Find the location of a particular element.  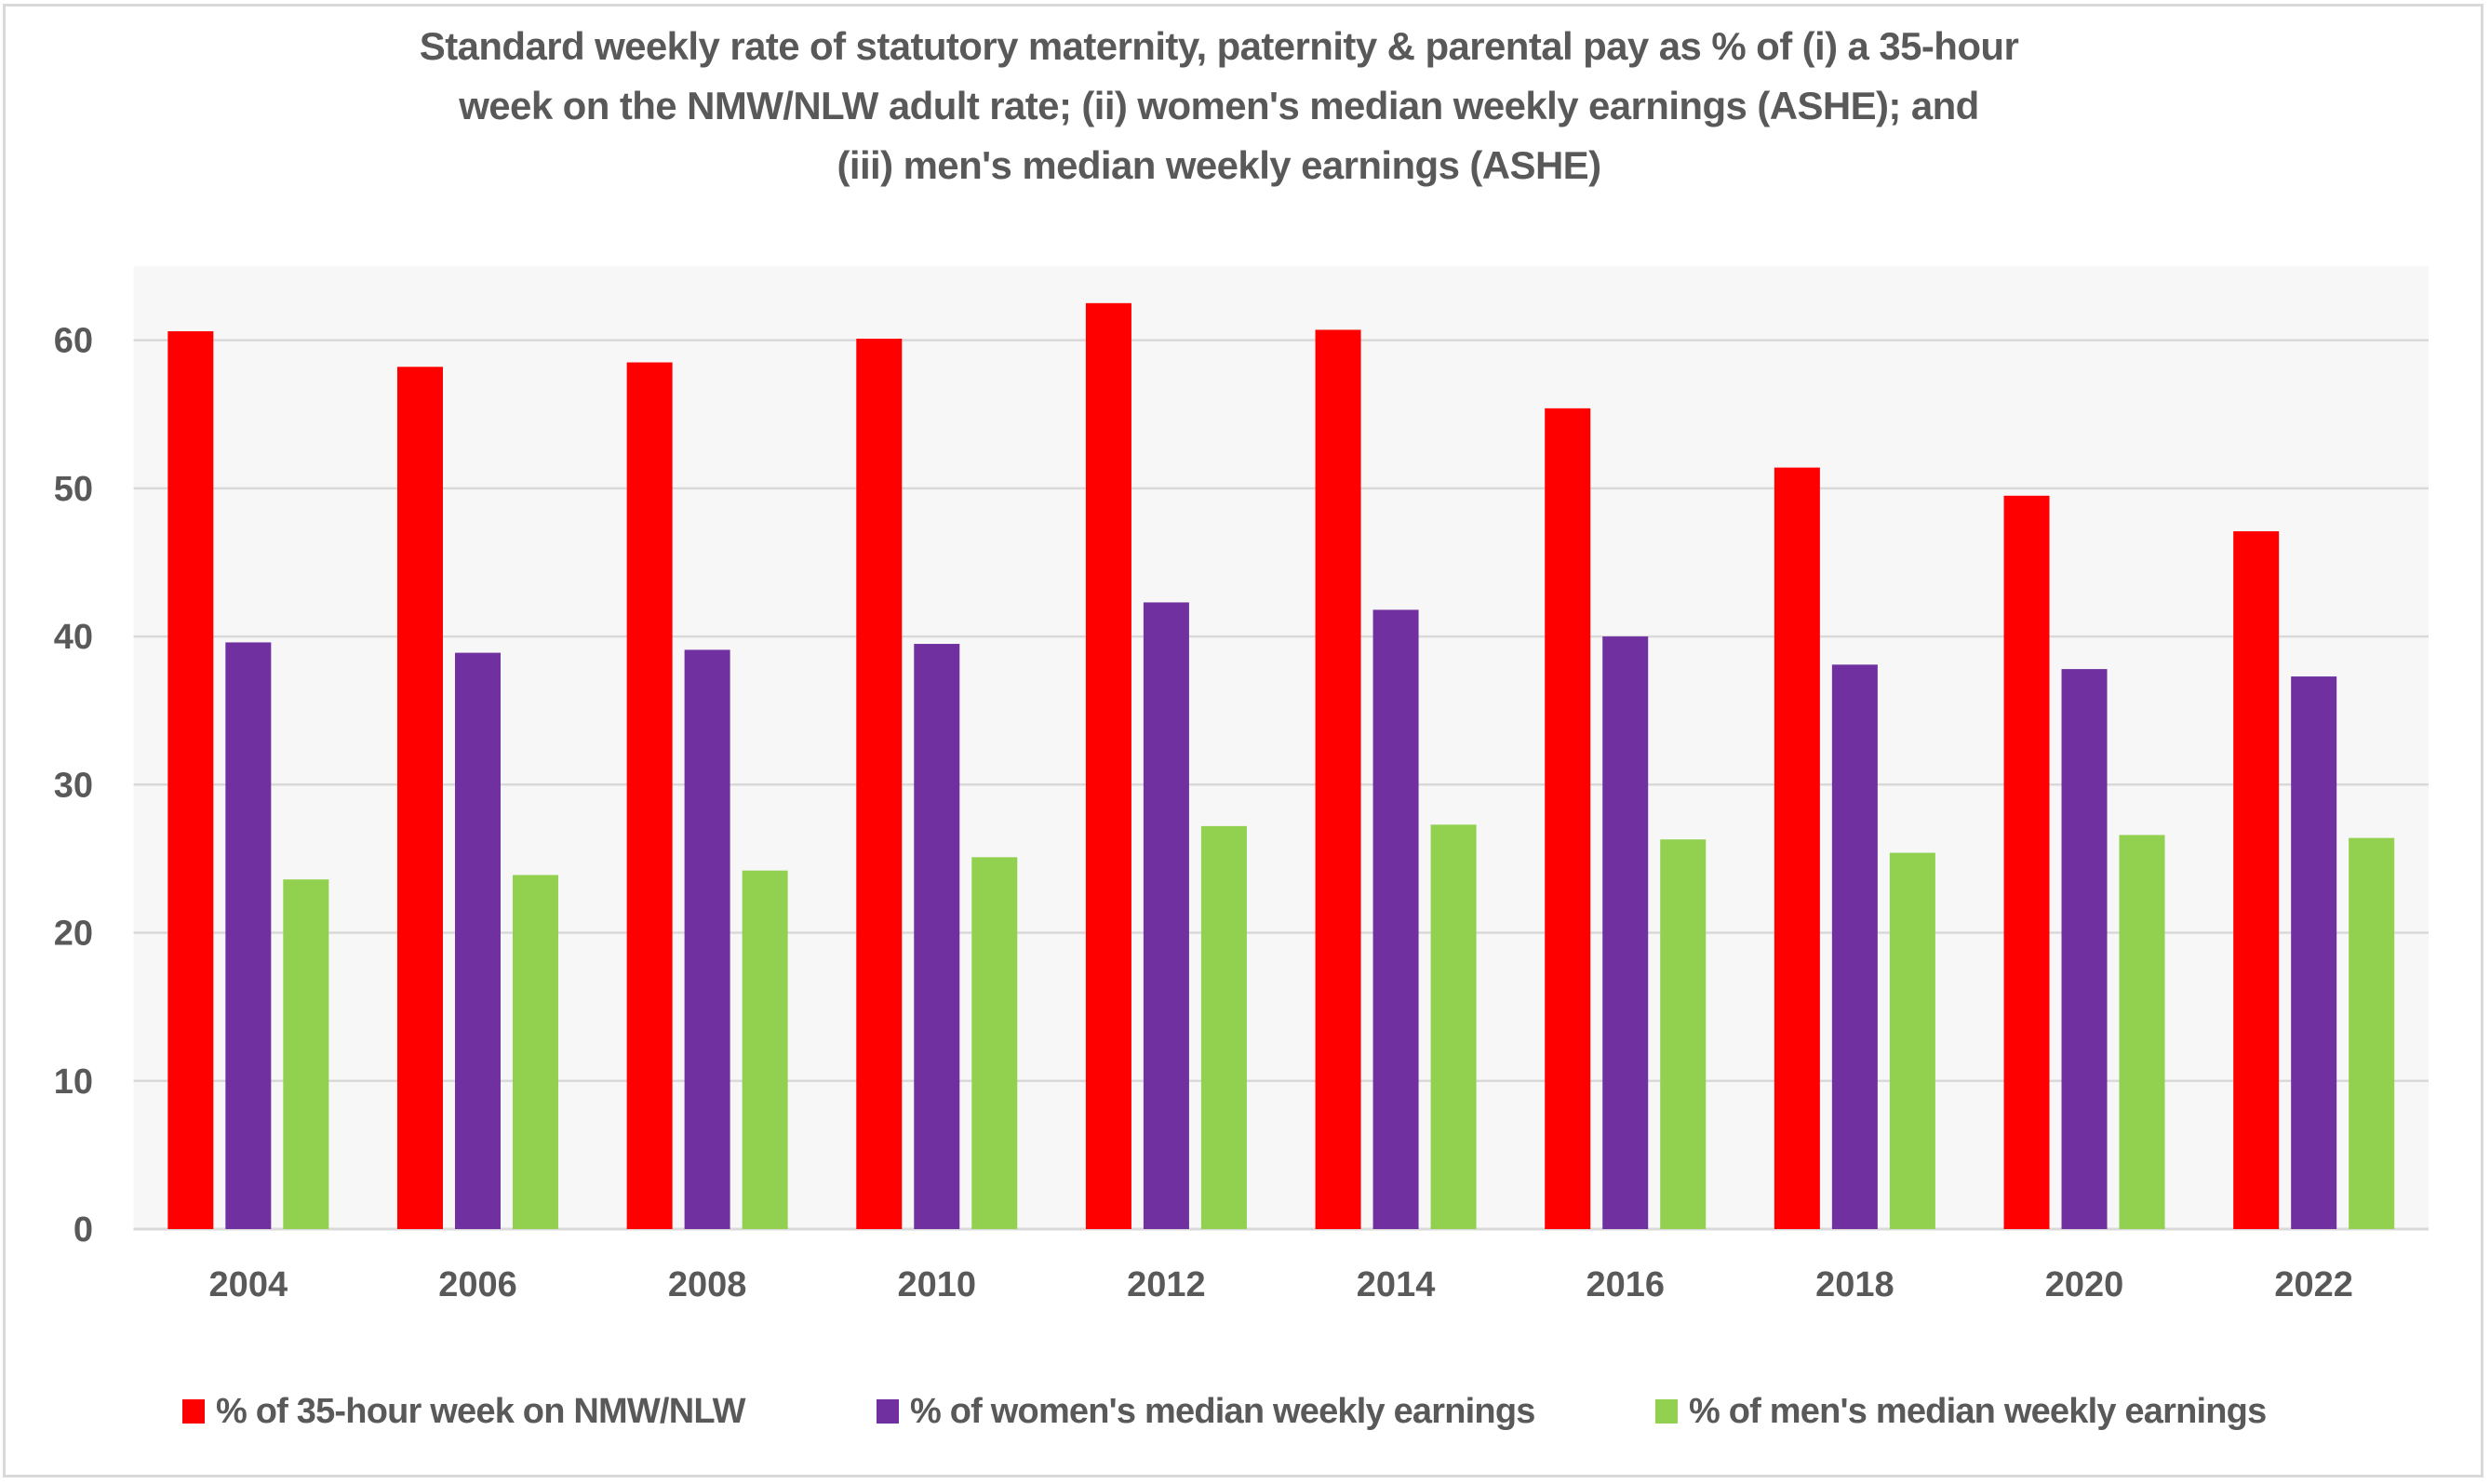

y-tick-label: 40 is located at coordinates (73, 637).